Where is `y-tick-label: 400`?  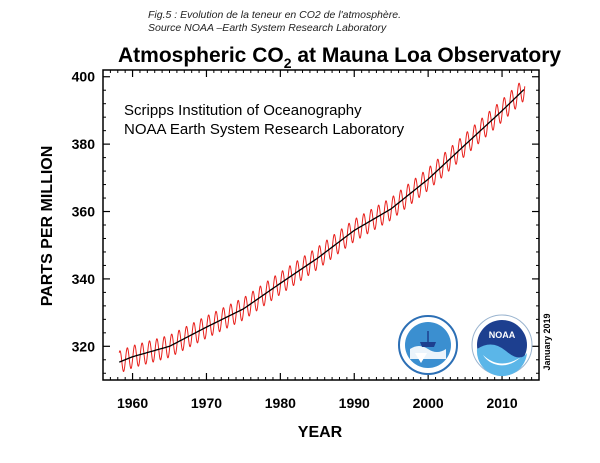 y-tick-label: 400 is located at coordinates (84, 77).